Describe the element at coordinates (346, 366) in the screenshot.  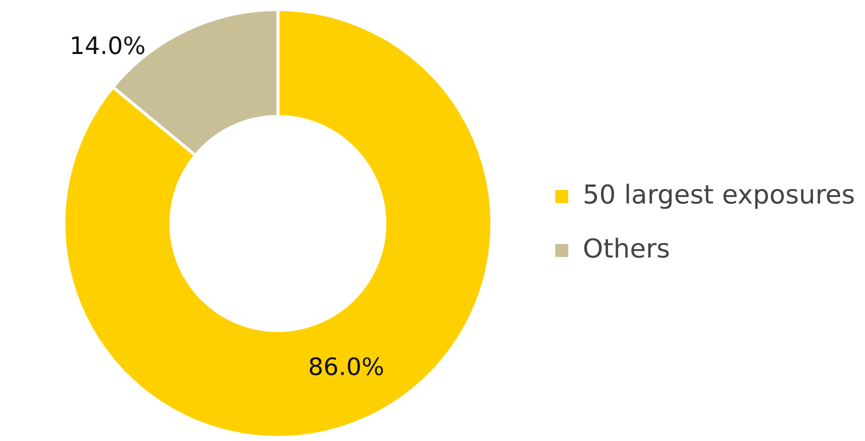
I see `data-label: 86.0%` at that location.